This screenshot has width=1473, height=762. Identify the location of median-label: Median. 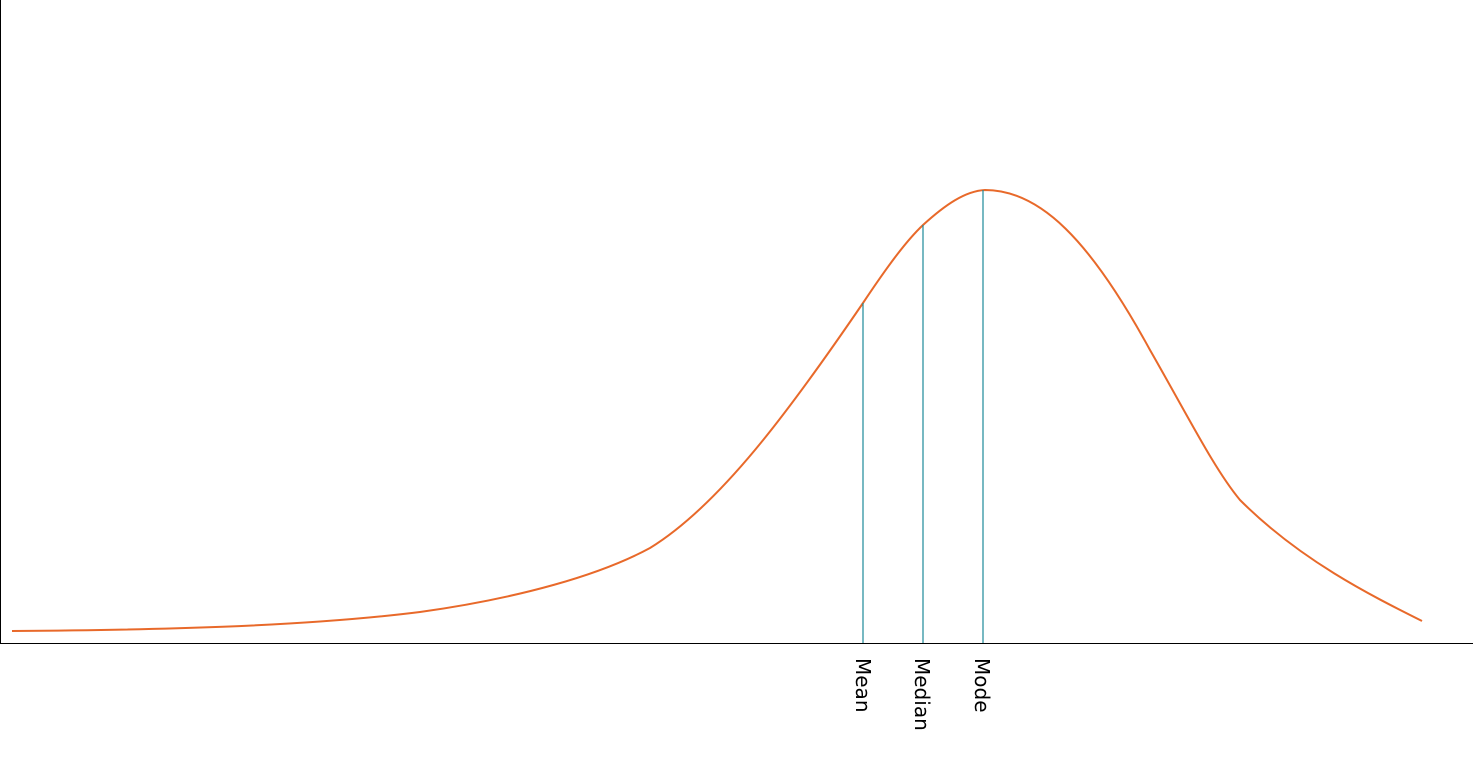
(922, 694).